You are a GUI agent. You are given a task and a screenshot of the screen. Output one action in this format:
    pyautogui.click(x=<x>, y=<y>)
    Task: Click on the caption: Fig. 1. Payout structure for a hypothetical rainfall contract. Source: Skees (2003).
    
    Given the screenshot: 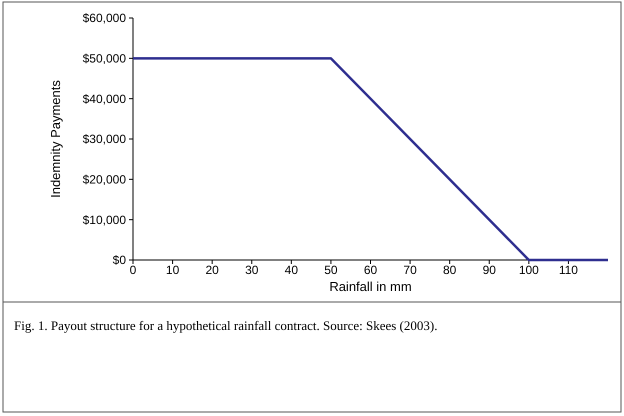 What is the action you would take?
    pyautogui.click(x=226, y=326)
    